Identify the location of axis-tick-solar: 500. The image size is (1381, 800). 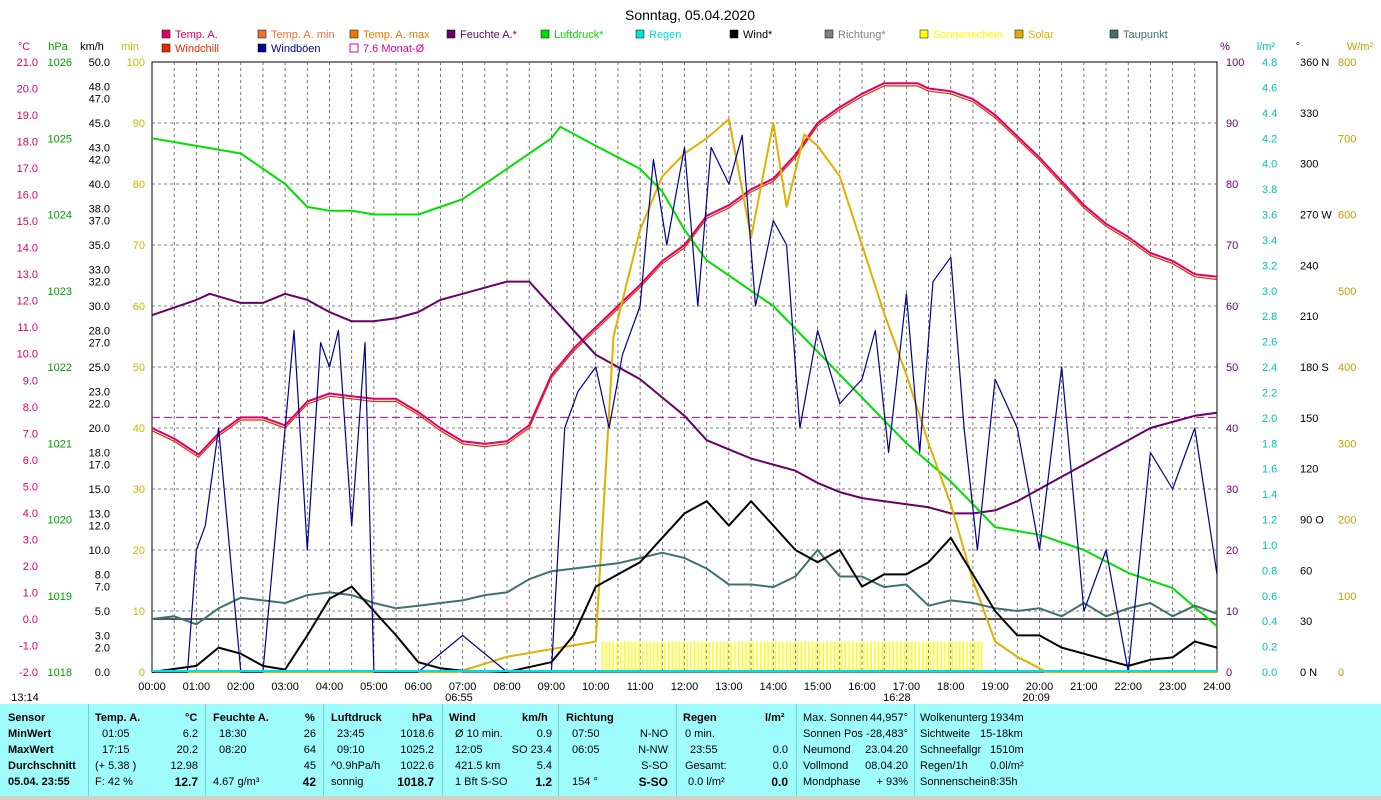
(1347, 292).